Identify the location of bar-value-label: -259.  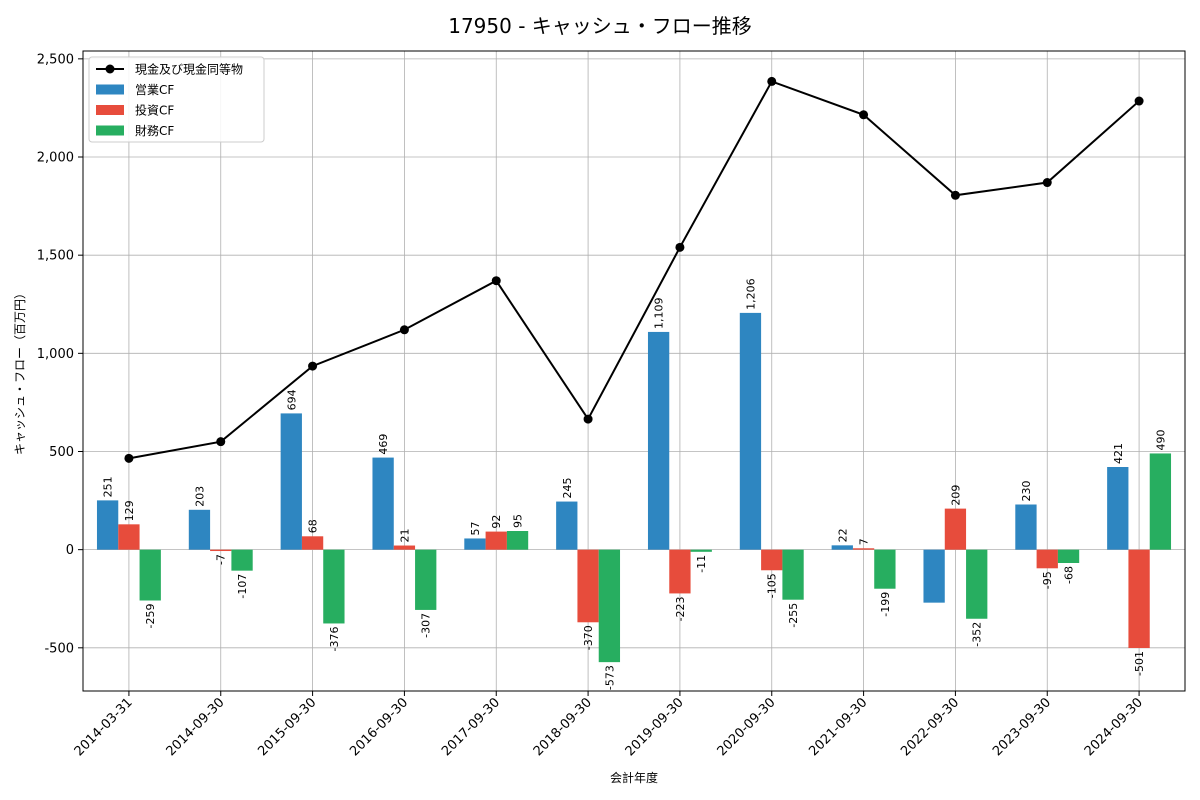
(150, 615).